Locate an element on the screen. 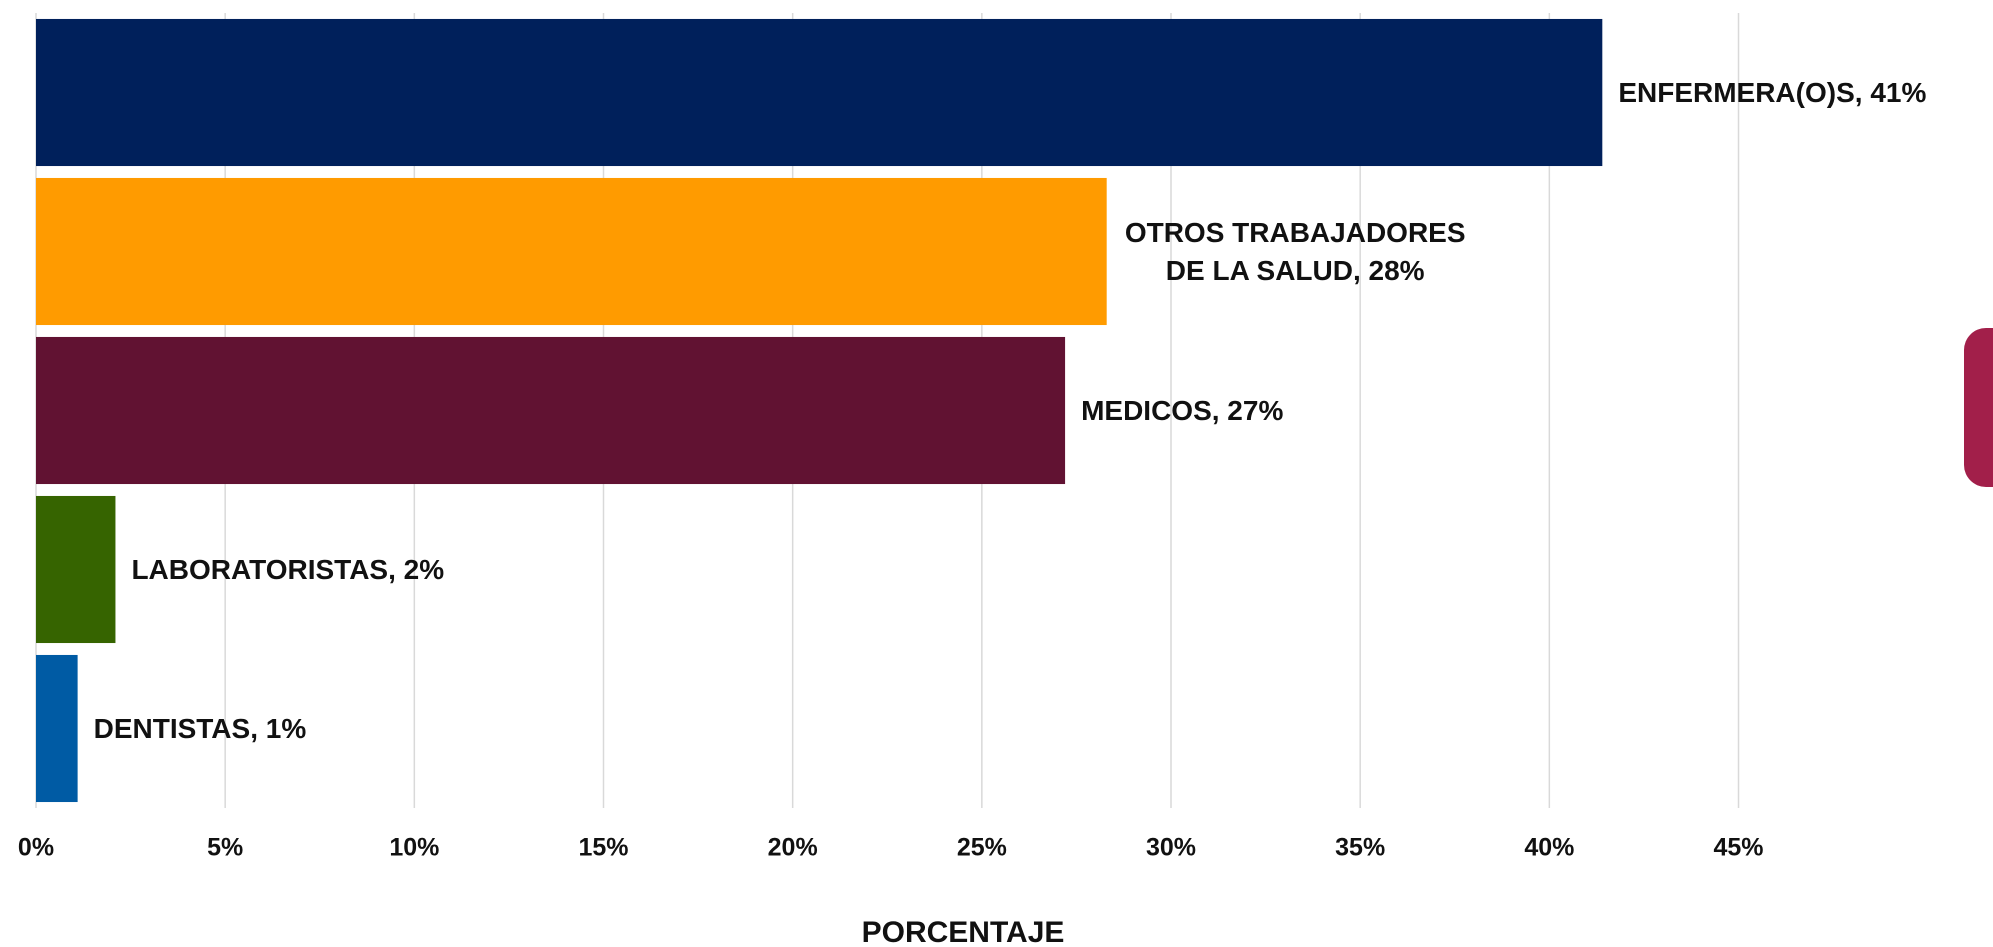 The height and width of the screenshot is (947, 1993). x-tick-label: 5% is located at coordinates (225, 848).